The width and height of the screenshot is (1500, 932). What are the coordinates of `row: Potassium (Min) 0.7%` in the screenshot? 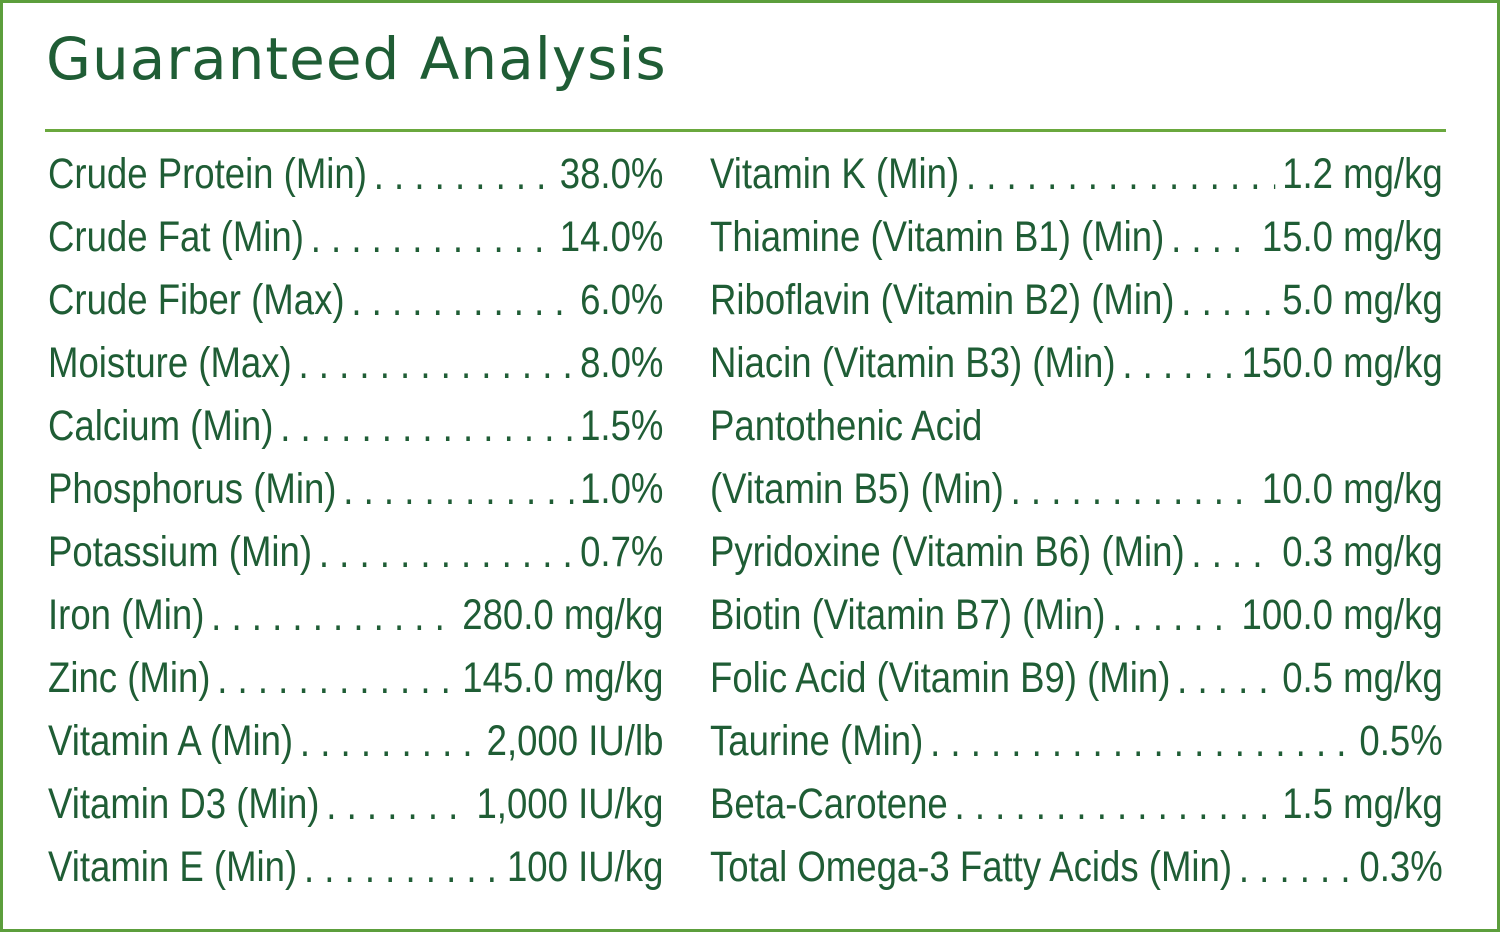 It's located at (355, 552).